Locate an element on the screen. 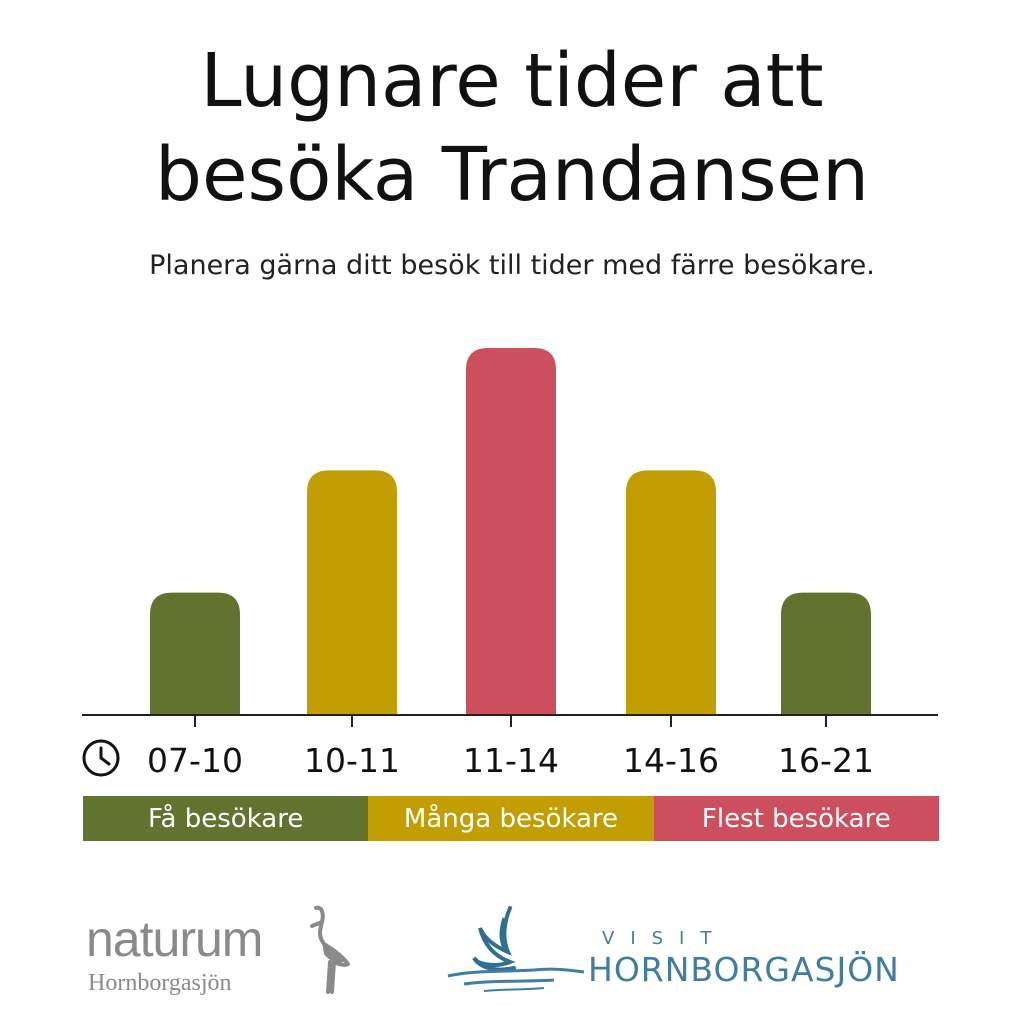  x-tick-label-10-11: 10-11 is located at coordinates (352, 760).